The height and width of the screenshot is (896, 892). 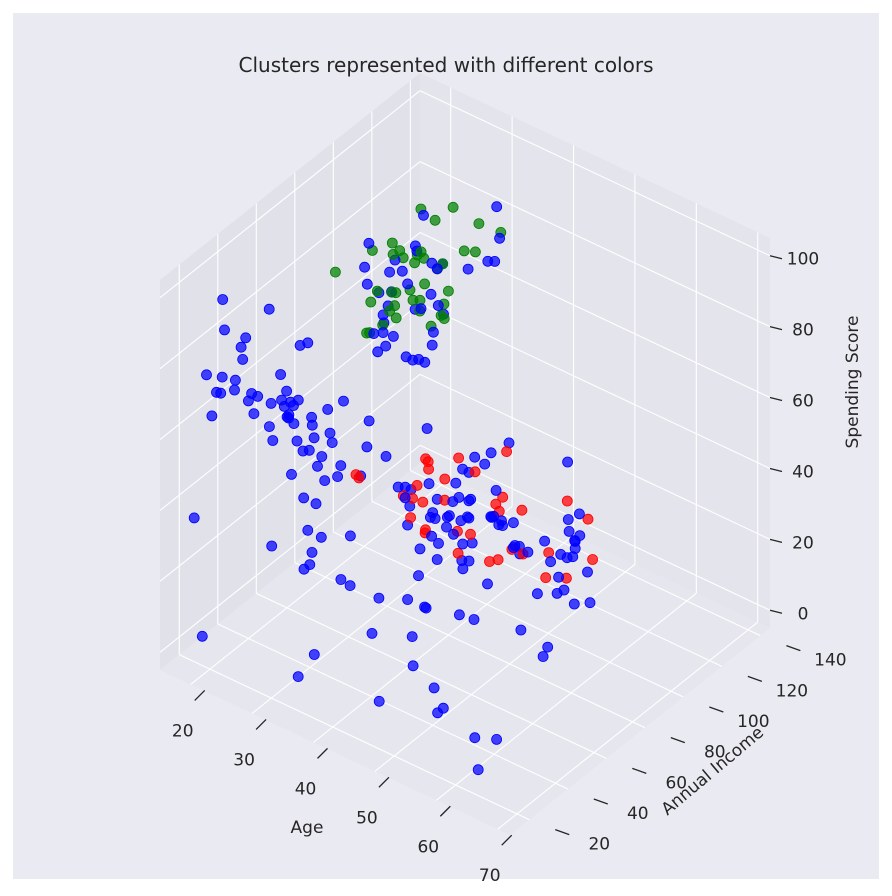 I want to click on x-tick-label: 20, so click(x=183, y=731).